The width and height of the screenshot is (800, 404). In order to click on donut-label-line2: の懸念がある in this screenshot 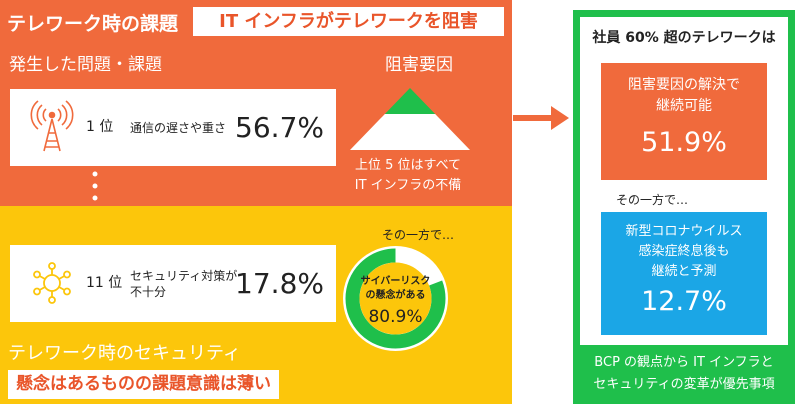, I will do `click(395, 295)`.